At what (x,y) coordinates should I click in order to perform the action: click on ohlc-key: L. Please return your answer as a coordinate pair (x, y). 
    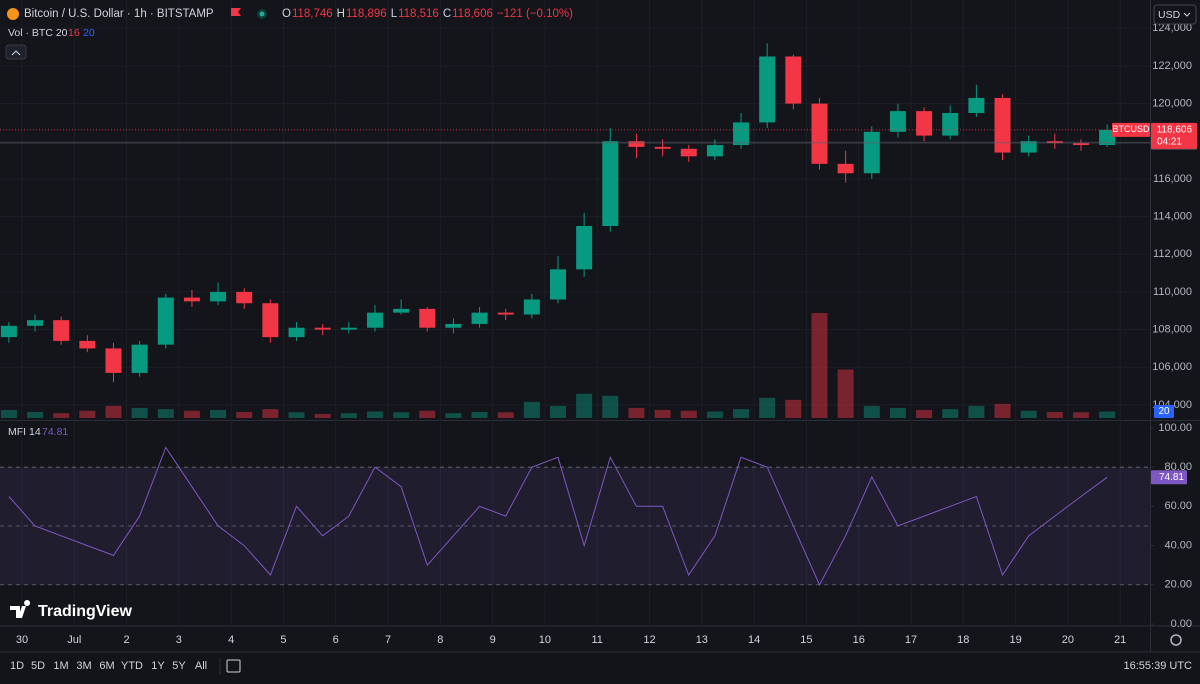
    Looking at the image, I should click on (394, 14).